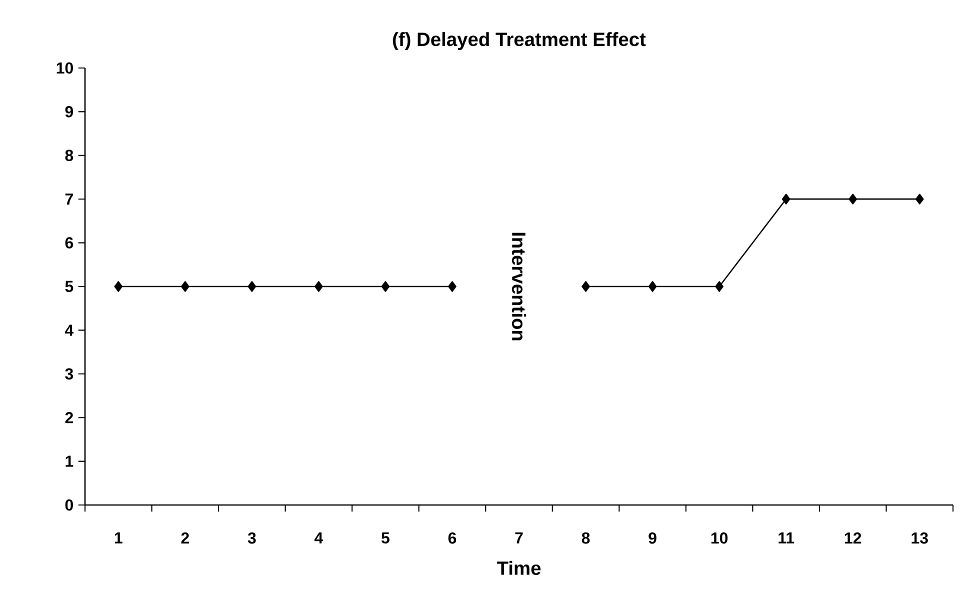 Image resolution: width=970 pixels, height=611 pixels. I want to click on x-tick-label: 8, so click(586, 538).